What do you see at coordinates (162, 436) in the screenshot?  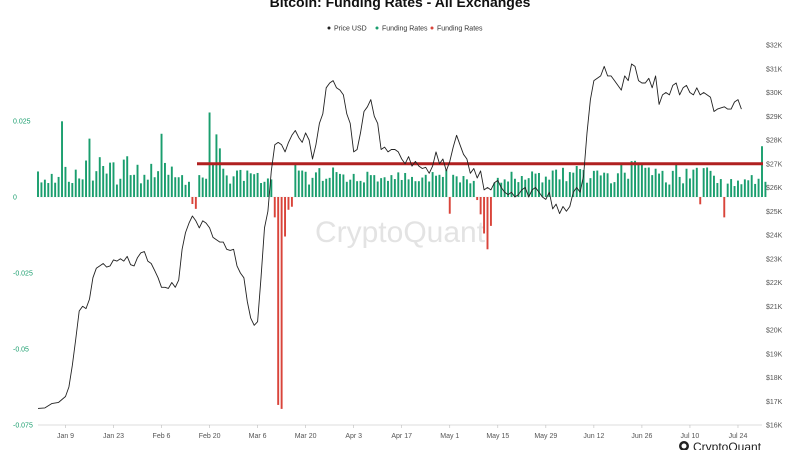 I see `x-axis-tick-label: Feb 6` at bounding box center [162, 436].